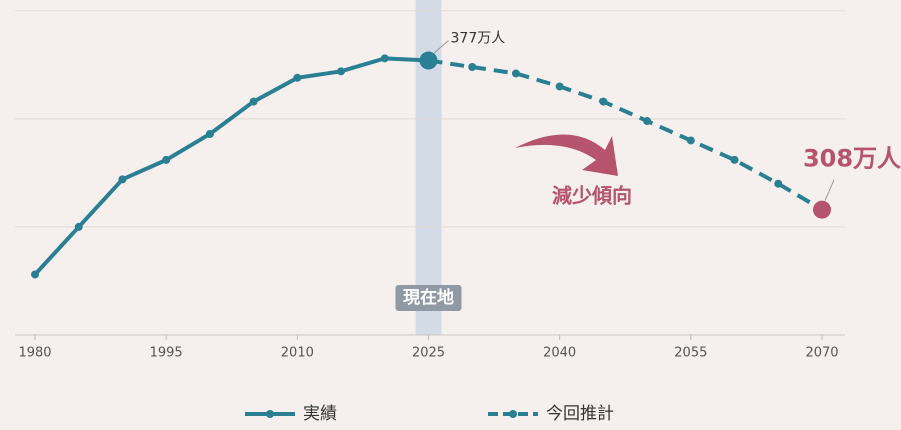  I want to click on value-label: 377万人, so click(478, 39).